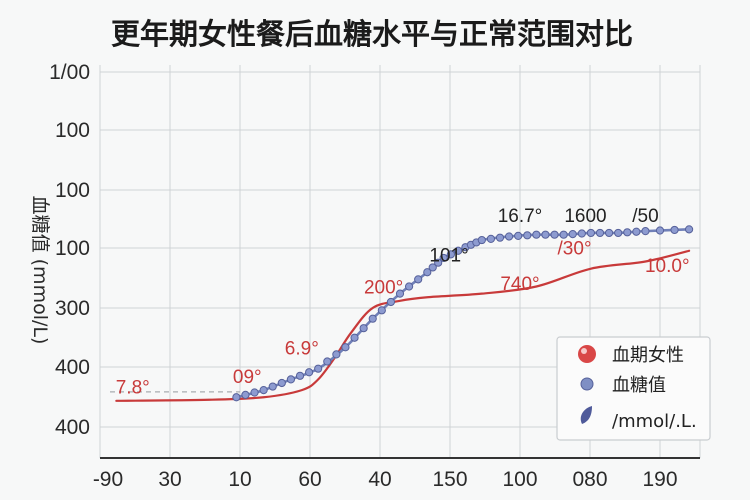  Describe the element at coordinates (72, 308) in the screenshot. I see `y-tick-label: 300` at that location.